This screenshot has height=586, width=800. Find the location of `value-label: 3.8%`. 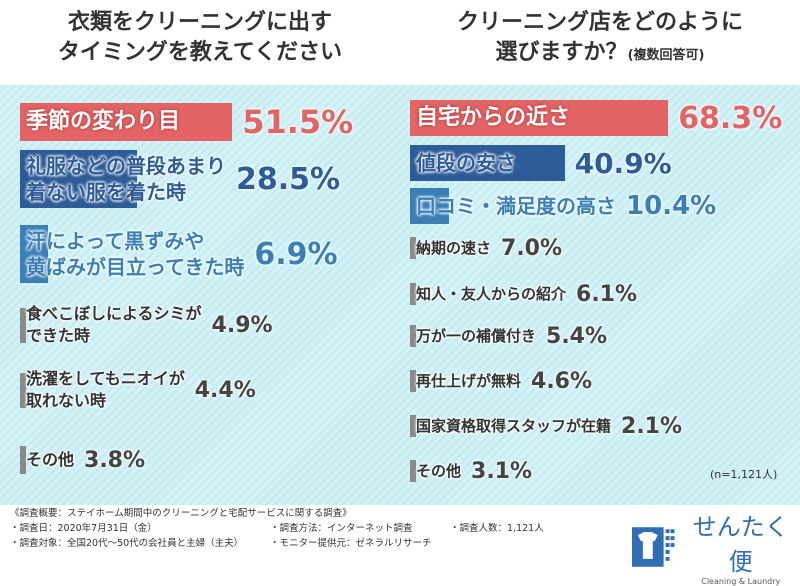

value-label: 3.8% is located at coordinates (115, 460).